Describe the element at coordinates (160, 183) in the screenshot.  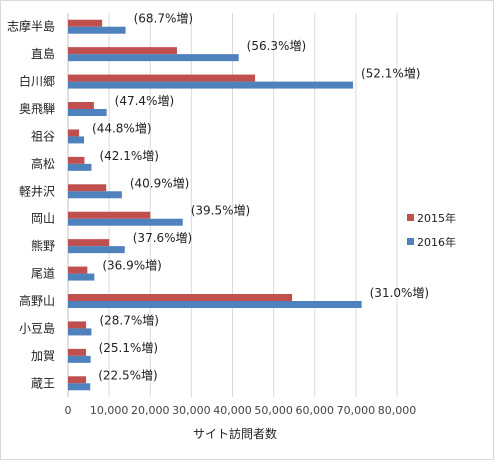
I see `growth-annotation: (40.9%増)` at that location.